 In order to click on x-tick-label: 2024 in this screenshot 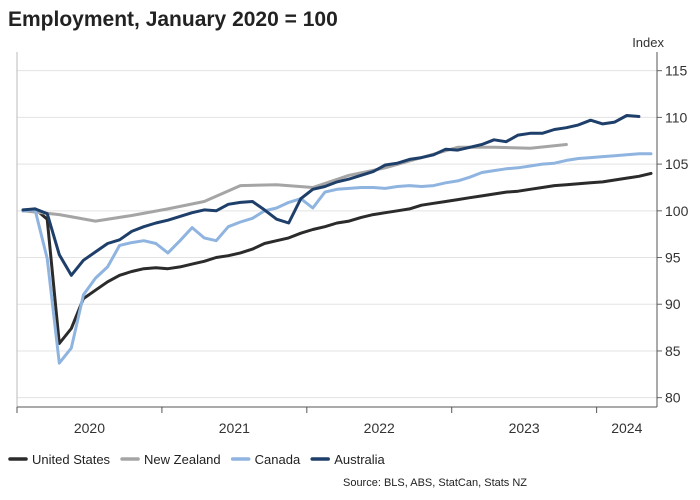, I will do `click(626, 428)`.